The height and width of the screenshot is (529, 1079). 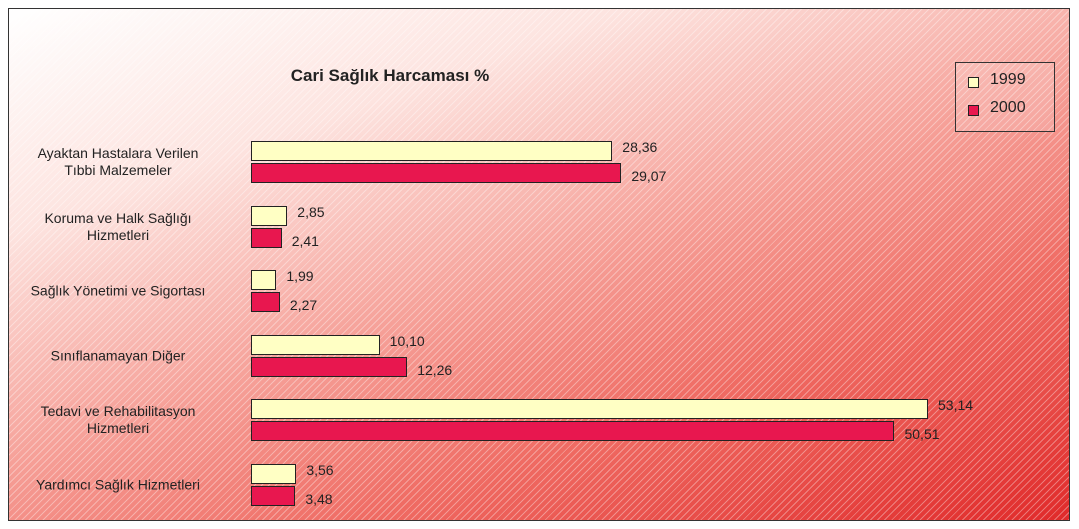 I want to click on value-label: 3,48, so click(x=319, y=499).